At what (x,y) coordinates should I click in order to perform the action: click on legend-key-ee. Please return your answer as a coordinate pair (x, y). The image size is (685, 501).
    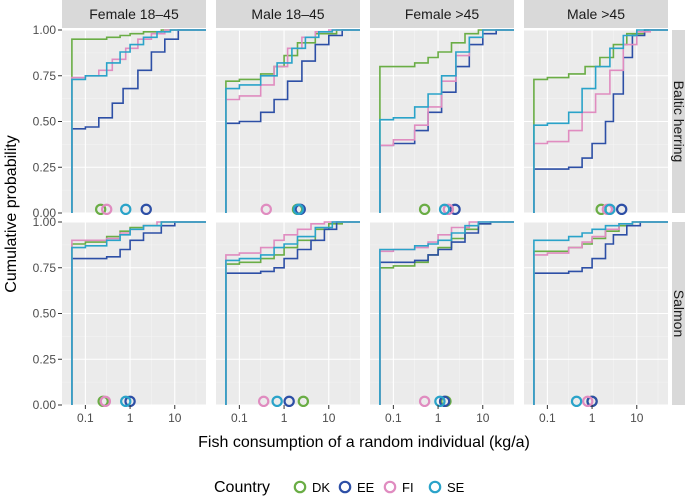
    Looking at the image, I should click on (345, 487).